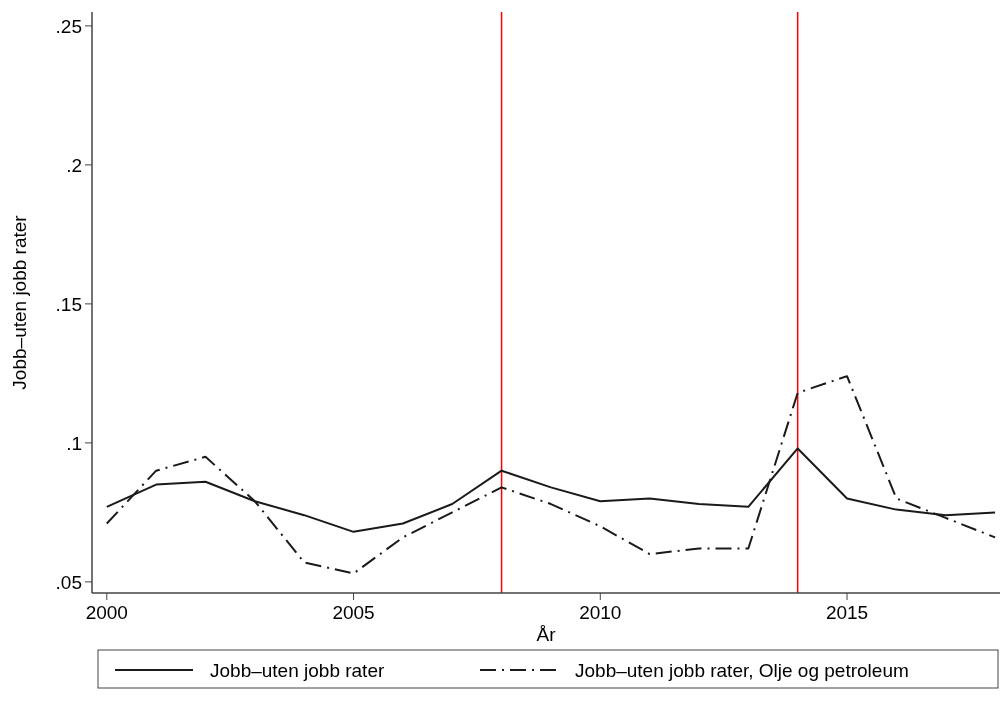 This screenshot has height=715, width=1003. Describe the element at coordinates (546, 634) in the screenshot. I see `x-axis-title: År` at that location.